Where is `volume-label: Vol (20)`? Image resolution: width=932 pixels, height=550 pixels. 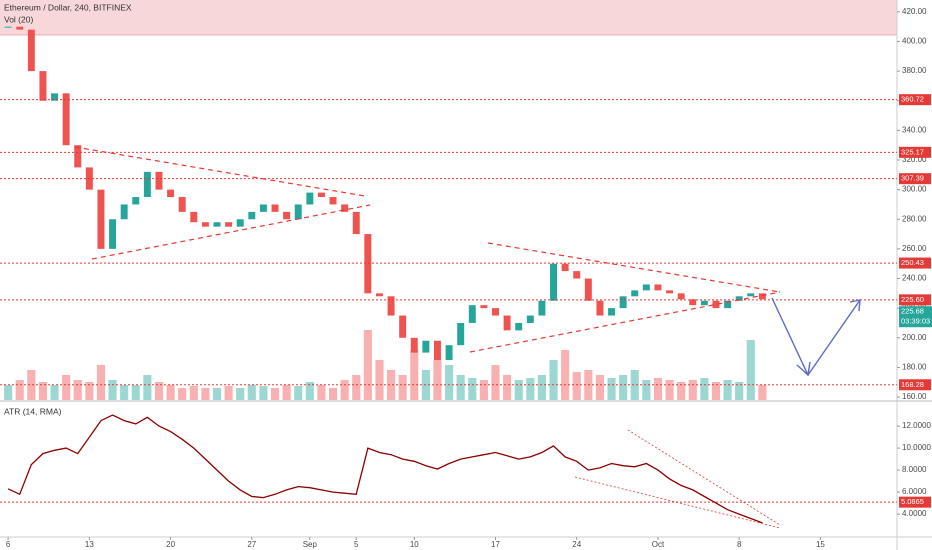
volume-label: Vol (20) is located at coordinates (18, 19).